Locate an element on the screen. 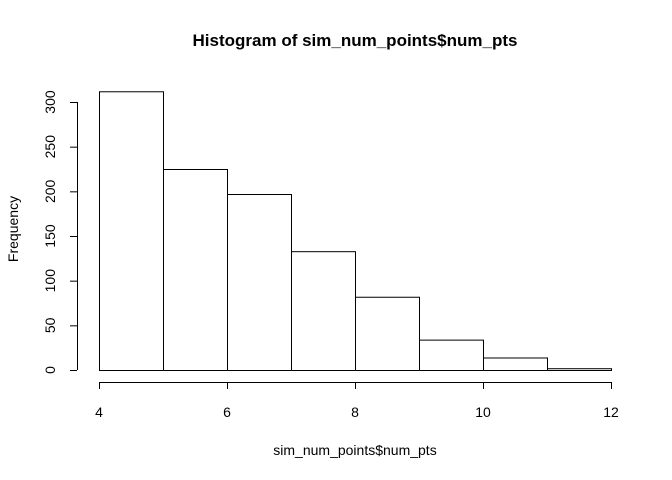 This screenshot has height=480, width=672. y-tick-label-6: 300 is located at coordinates (50, 102).